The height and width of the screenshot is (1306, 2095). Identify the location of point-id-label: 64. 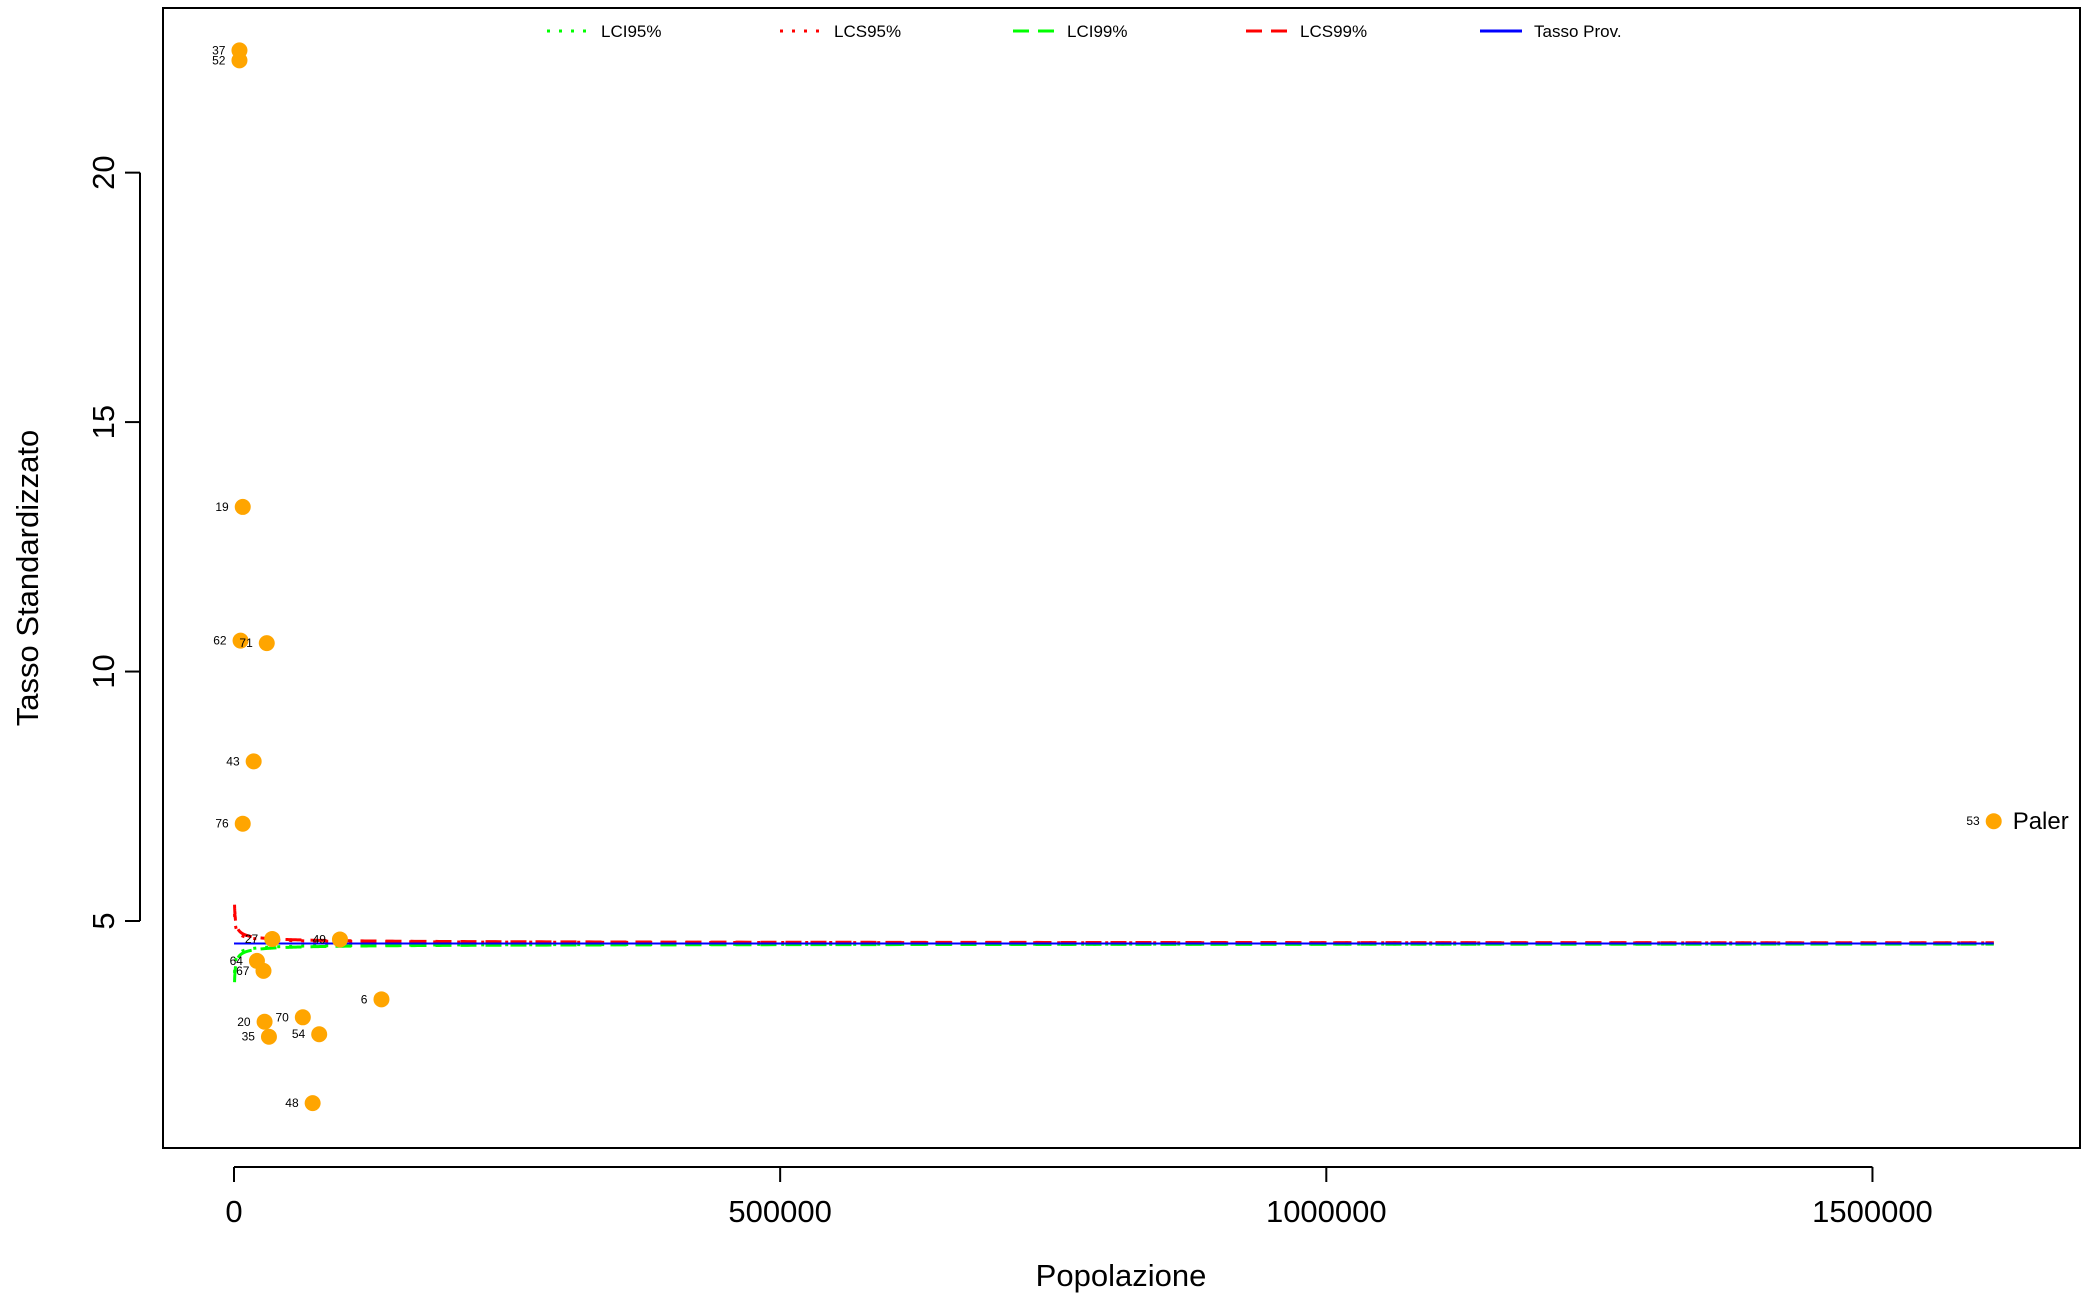
(237, 961).